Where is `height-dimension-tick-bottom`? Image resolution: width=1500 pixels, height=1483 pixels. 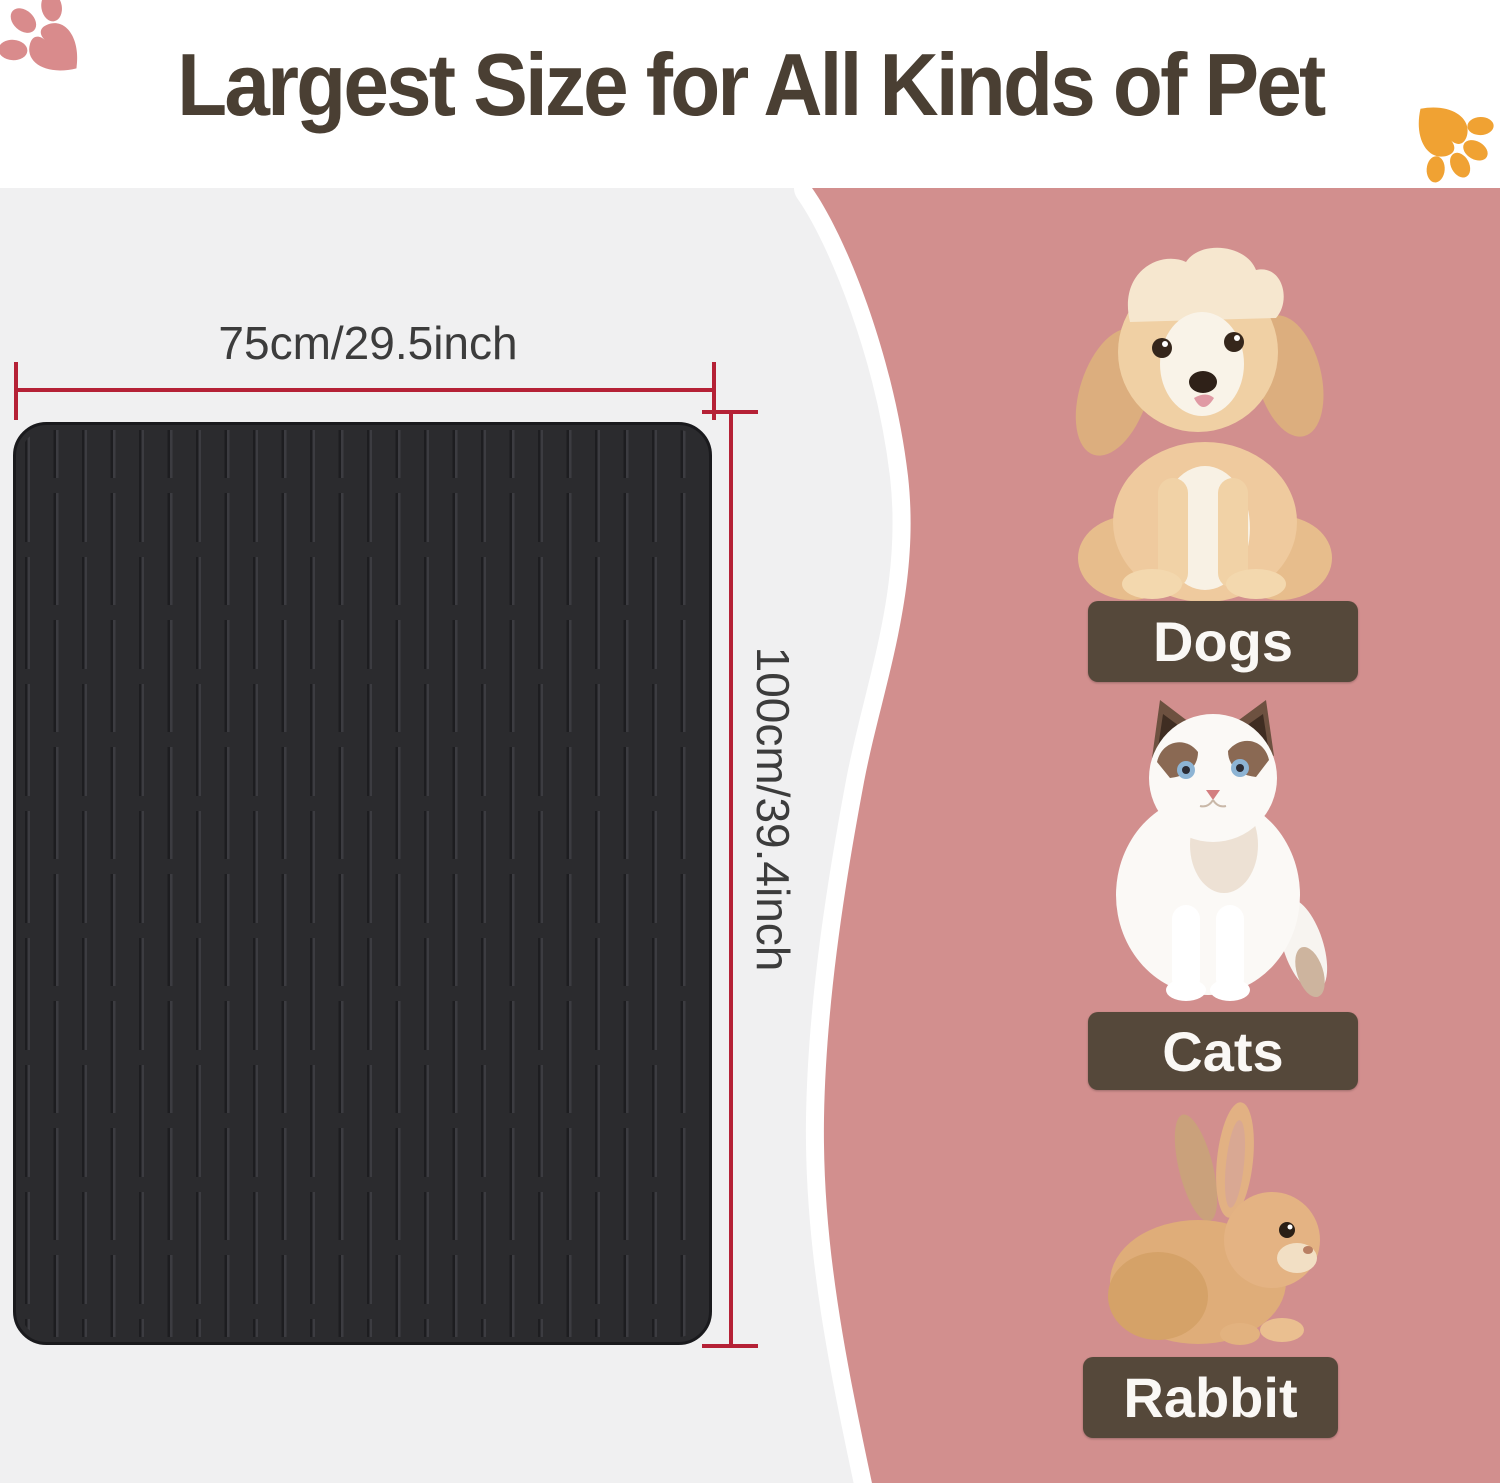 height-dimension-tick-bottom is located at coordinates (730, 1346).